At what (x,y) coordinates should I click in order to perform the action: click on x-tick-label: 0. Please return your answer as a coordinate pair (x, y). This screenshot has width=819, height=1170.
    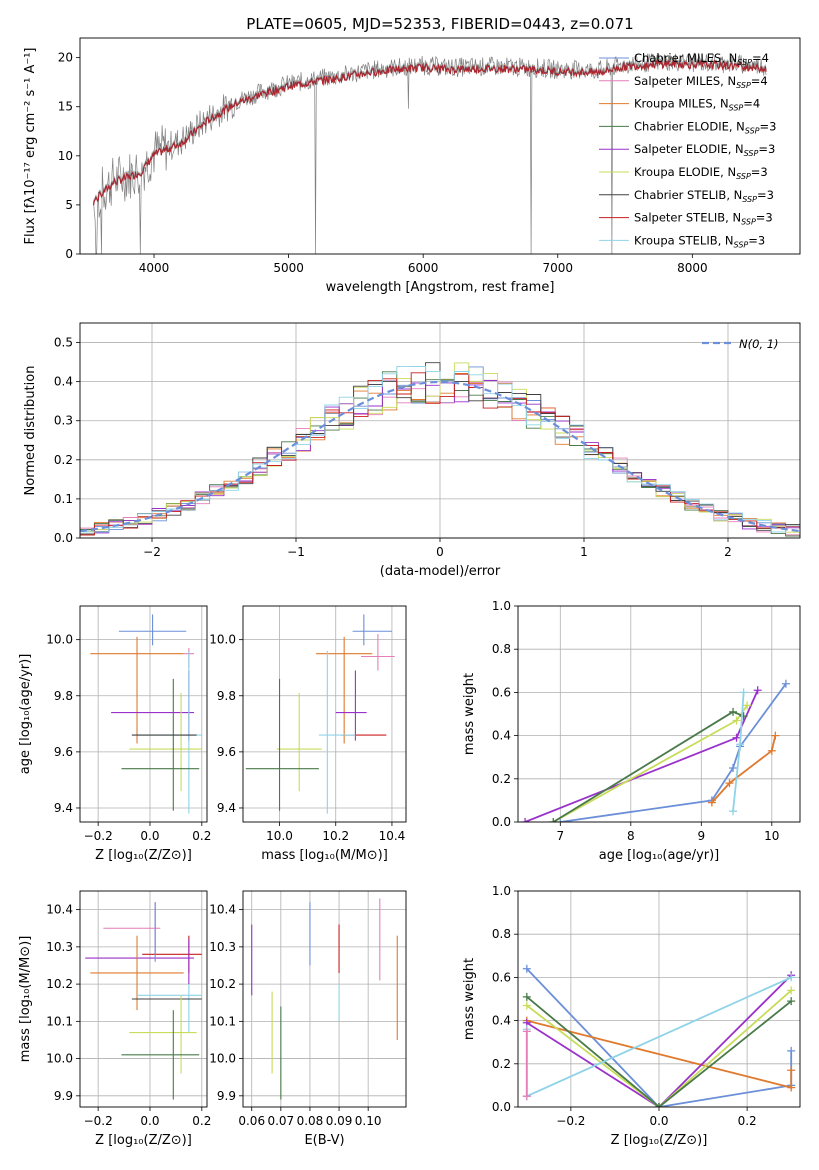
    Looking at the image, I should click on (440, 552).